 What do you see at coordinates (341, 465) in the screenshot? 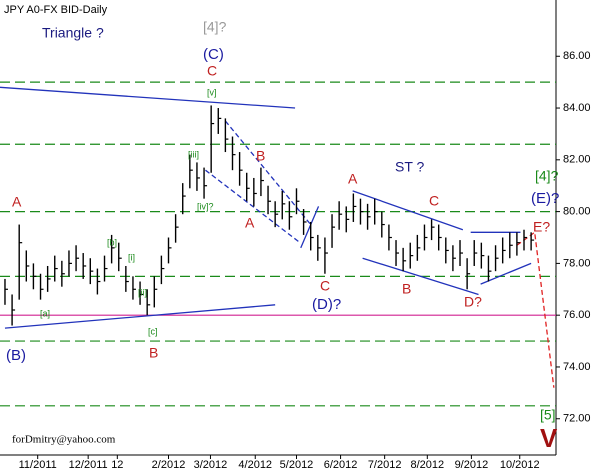
I see `x-tick-label: 6/2012` at bounding box center [341, 465].